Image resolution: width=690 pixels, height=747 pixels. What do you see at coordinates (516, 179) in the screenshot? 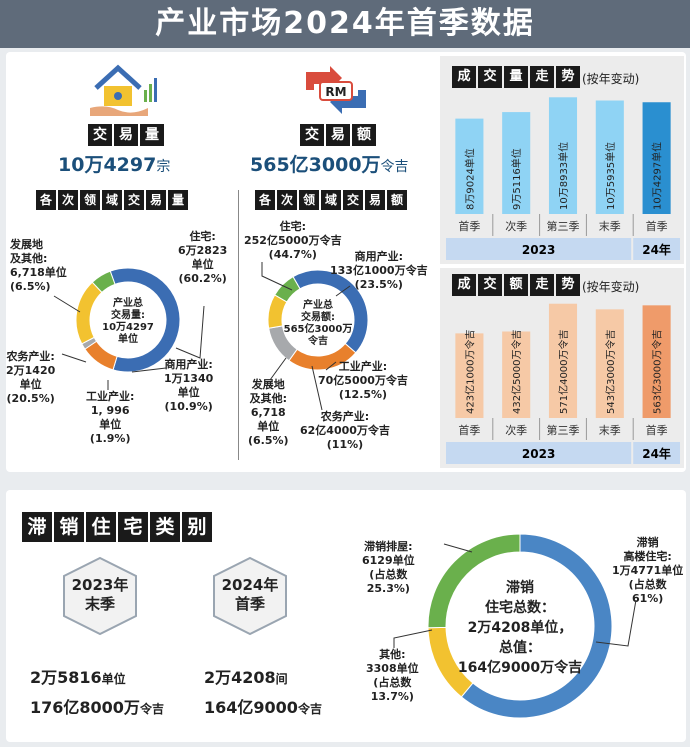
I see `volume-trend-value-label: 9万5116单位` at bounding box center [516, 179].